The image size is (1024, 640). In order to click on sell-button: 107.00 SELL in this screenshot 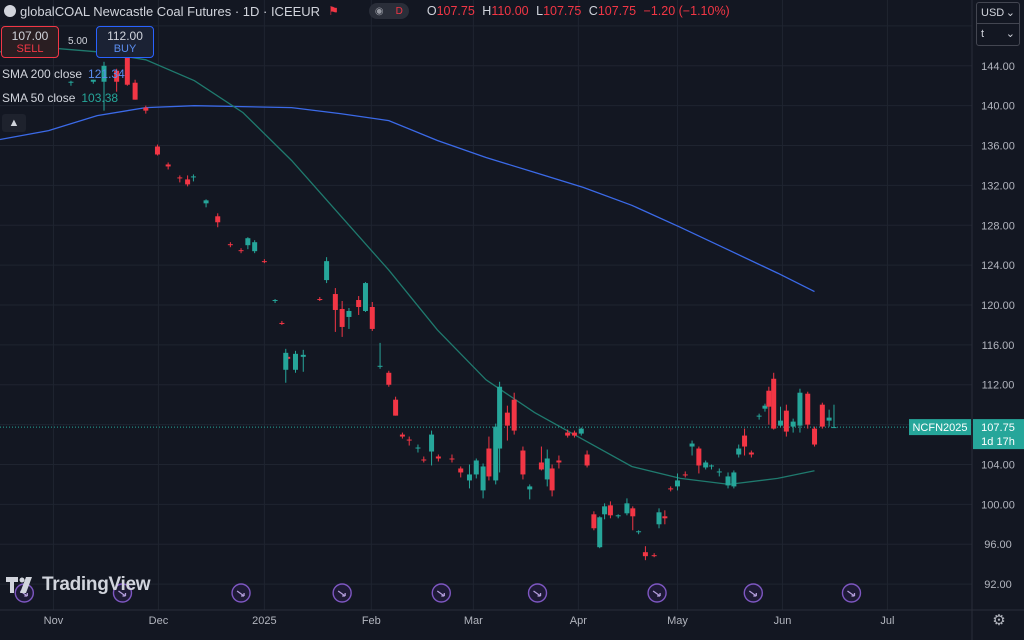, I will do `click(30, 42)`.